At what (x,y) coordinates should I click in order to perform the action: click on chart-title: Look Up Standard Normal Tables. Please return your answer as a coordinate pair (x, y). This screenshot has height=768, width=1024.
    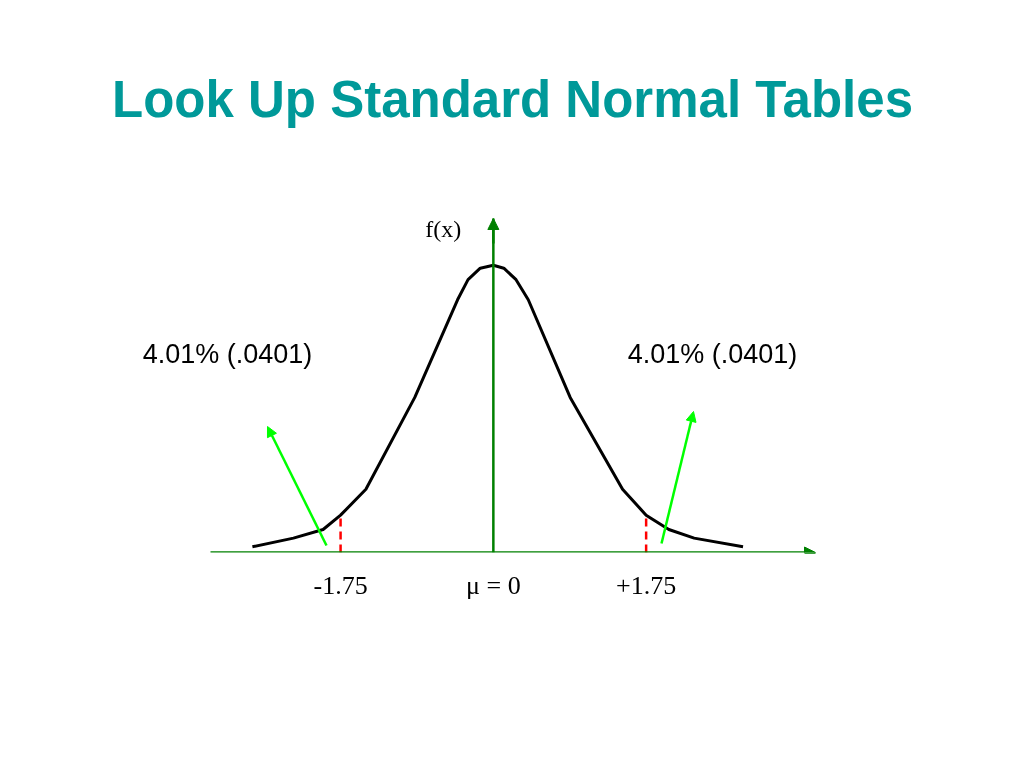
    Looking at the image, I should click on (513, 99).